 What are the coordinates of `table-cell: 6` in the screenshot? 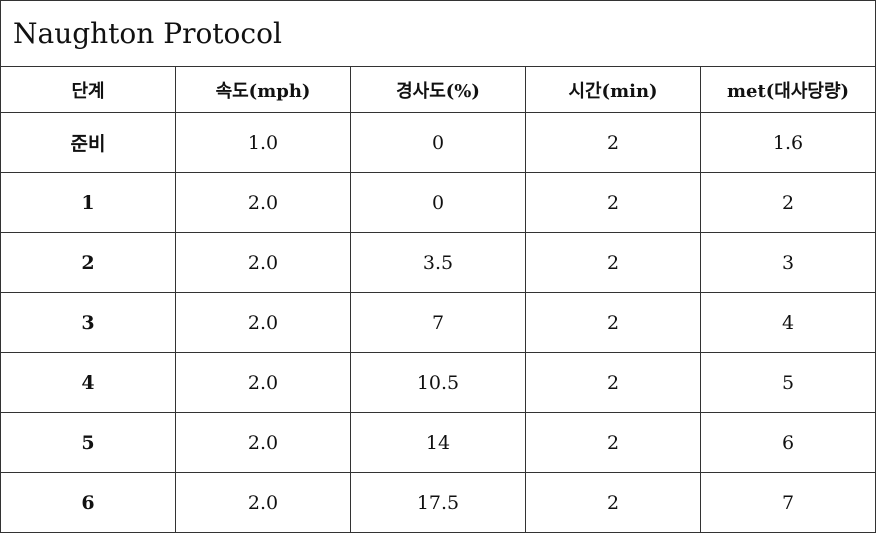 It's located at (788, 442).